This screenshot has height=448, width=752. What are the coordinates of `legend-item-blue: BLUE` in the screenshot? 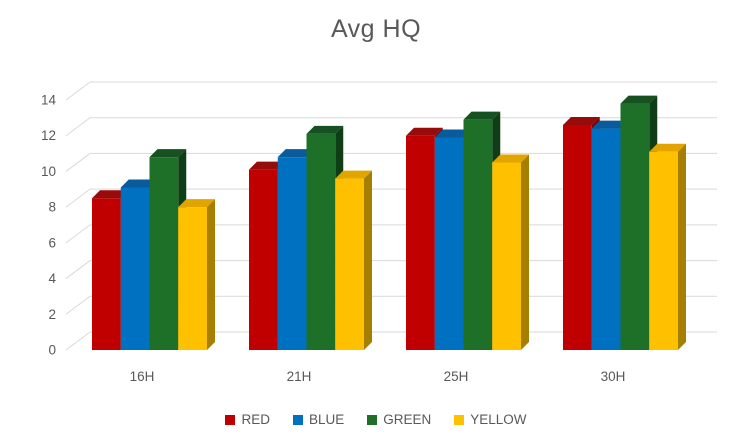 It's located at (318, 419).